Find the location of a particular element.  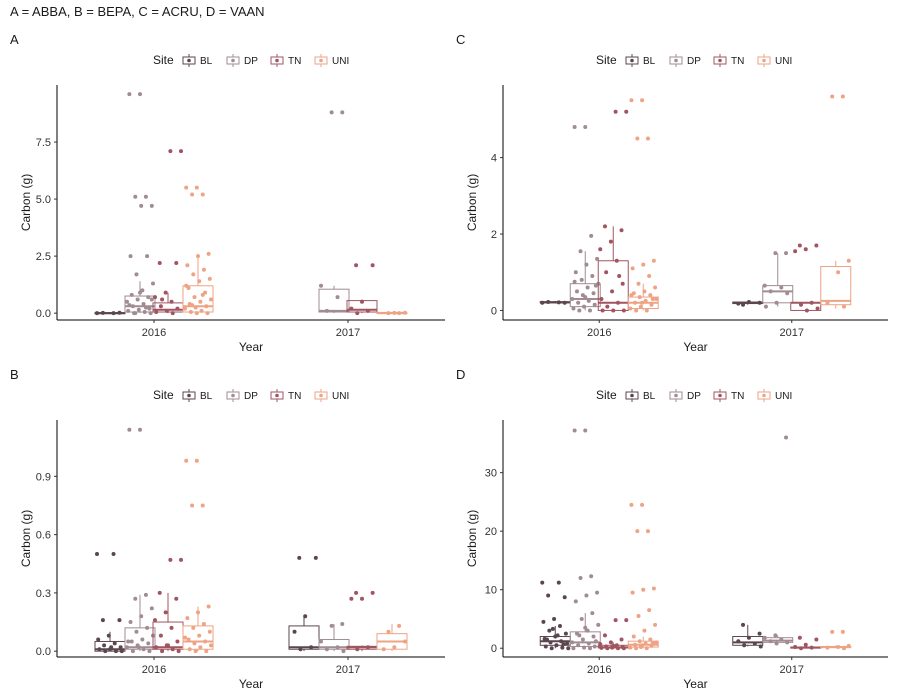

box-uni-2016 is located at coordinates (198, 250).